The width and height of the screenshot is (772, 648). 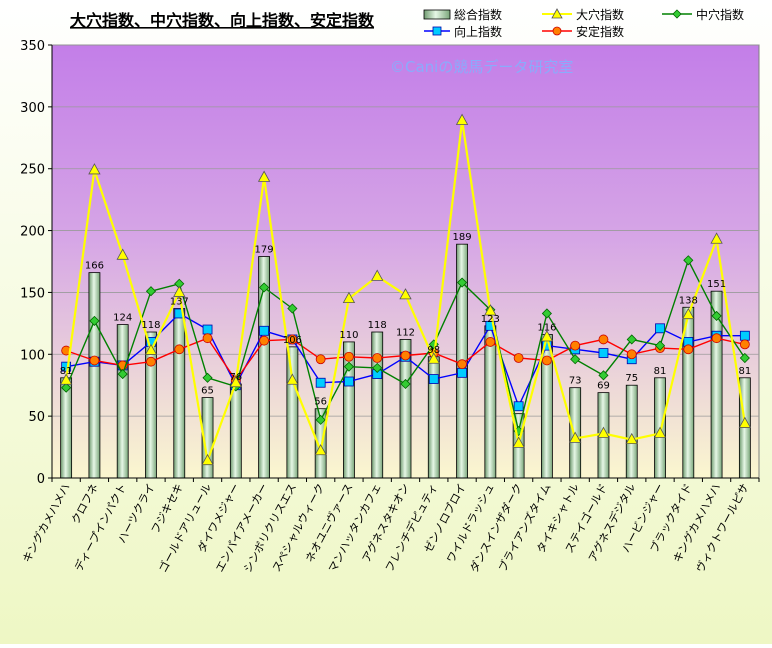 I want to click on bar-data-label: 106, so click(x=292, y=340).